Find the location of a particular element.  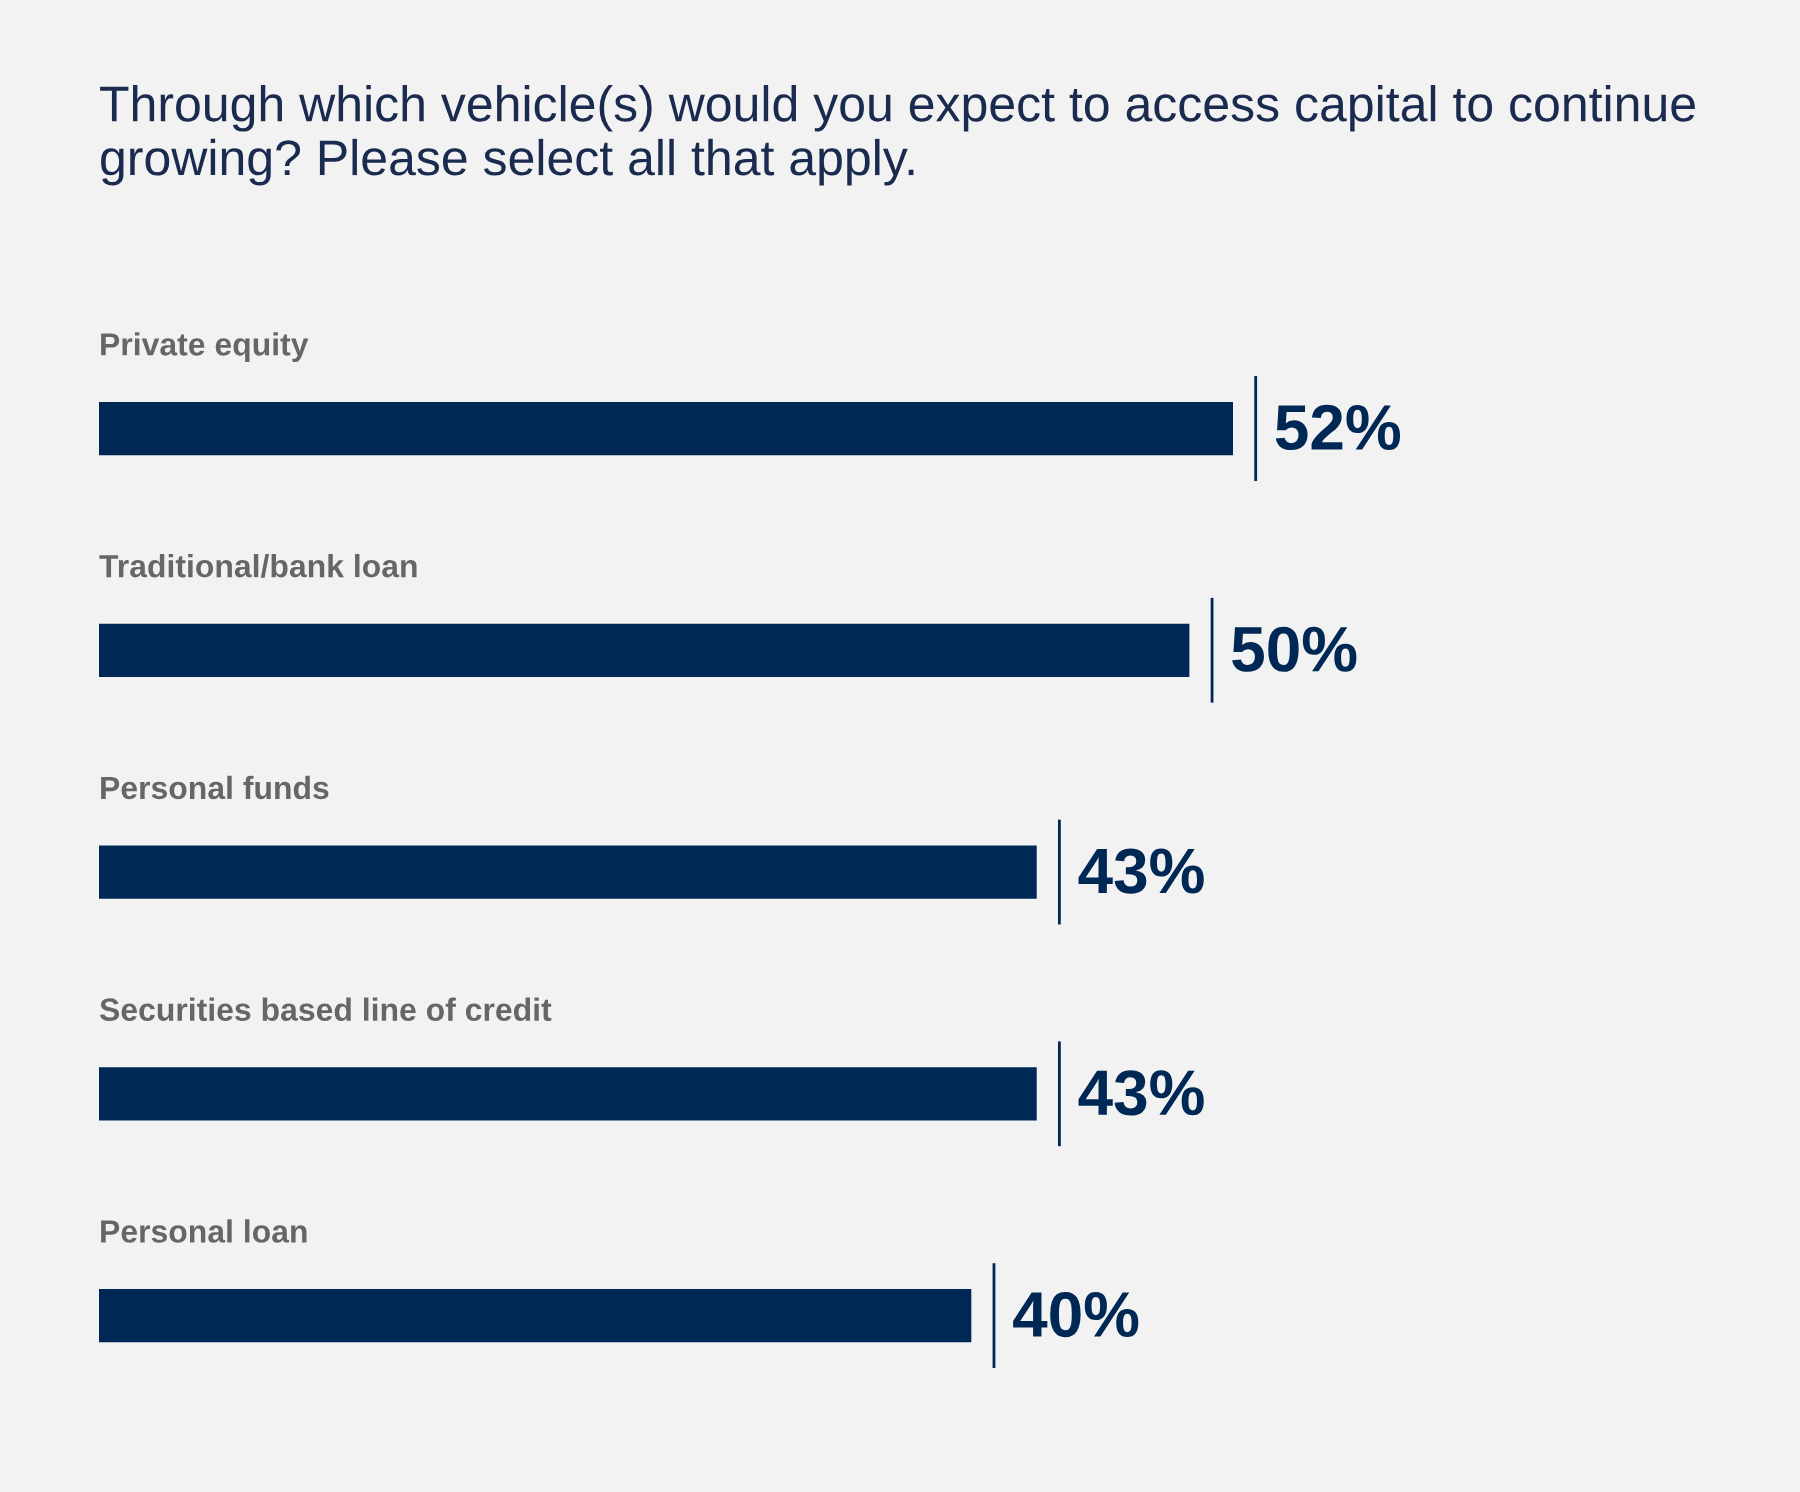

y-tick-label: Traditional/bank loan is located at coordinates (258, 565).